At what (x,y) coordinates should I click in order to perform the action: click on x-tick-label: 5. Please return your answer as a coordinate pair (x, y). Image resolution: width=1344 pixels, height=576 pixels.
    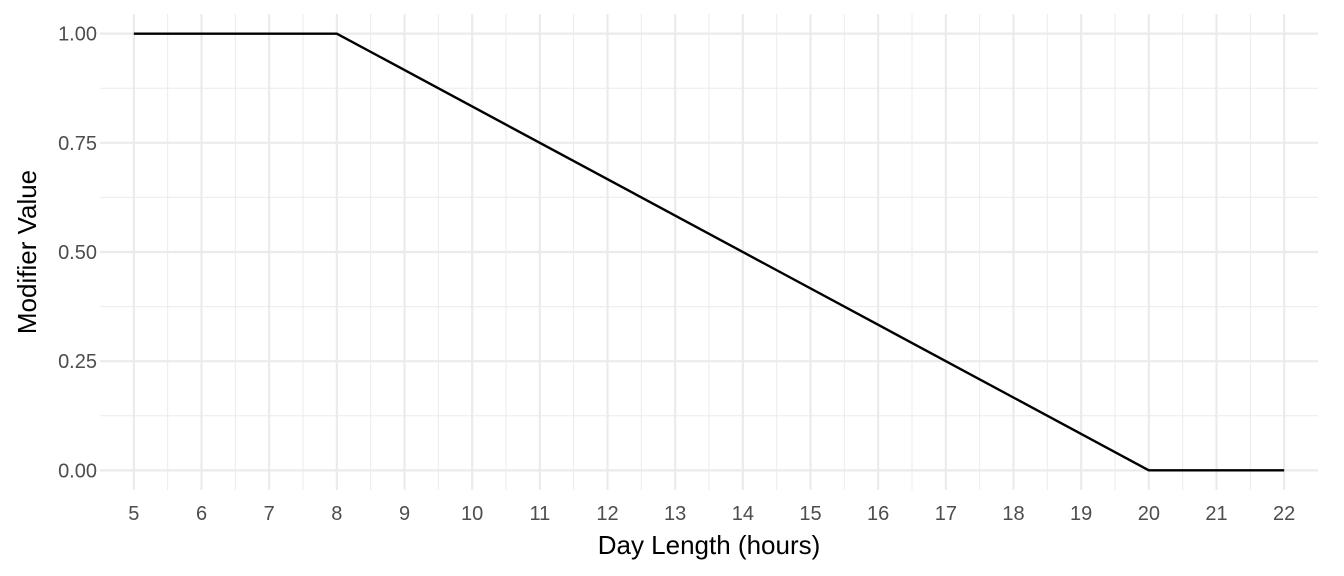
    Looking at the image, I should click on (133, 514).